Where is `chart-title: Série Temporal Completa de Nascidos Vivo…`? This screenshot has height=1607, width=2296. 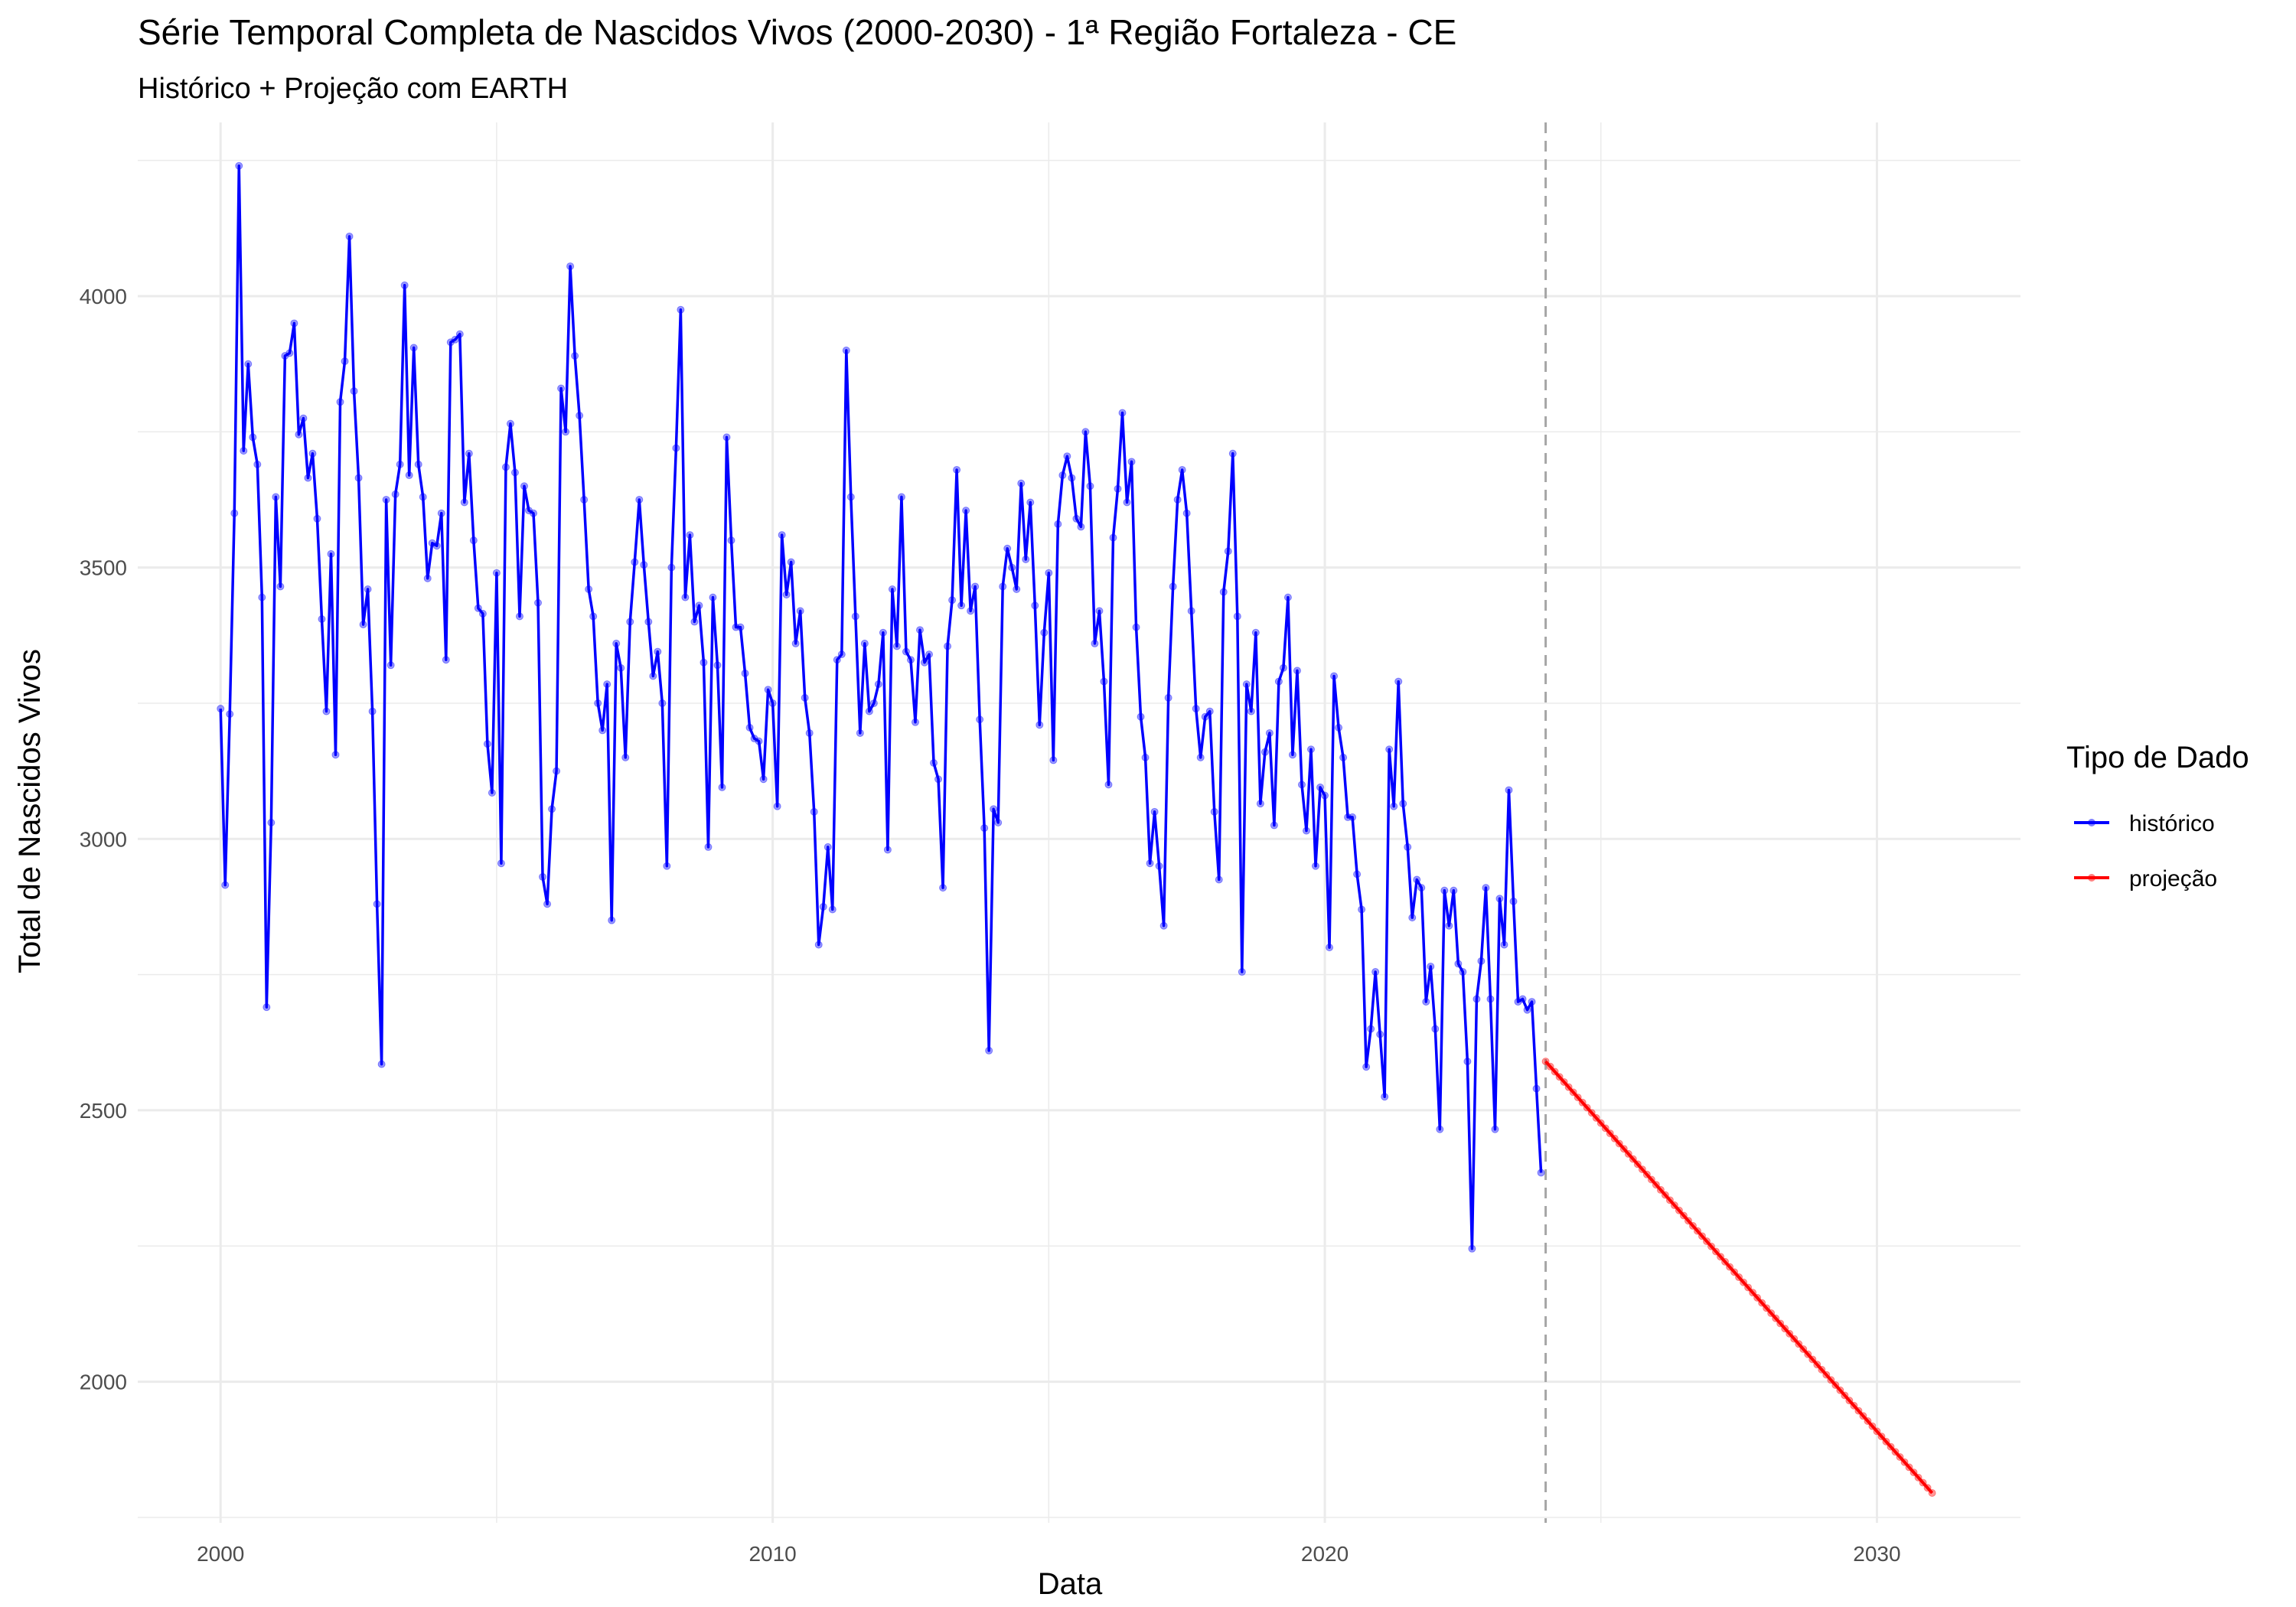
chart-title: Série Temporal Completa de Nascidos Vivo… is located at coordinates (797, 32).